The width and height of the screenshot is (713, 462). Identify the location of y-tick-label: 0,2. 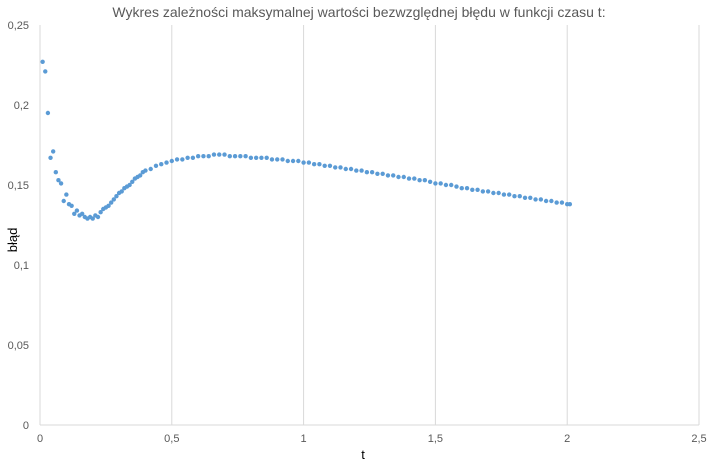
(21, 106).